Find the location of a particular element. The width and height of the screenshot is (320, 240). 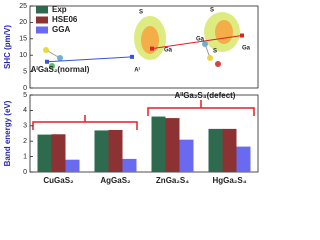

series-label: AᴵᴵGa₂S₄(defect) is located at coordinates (205, 95).